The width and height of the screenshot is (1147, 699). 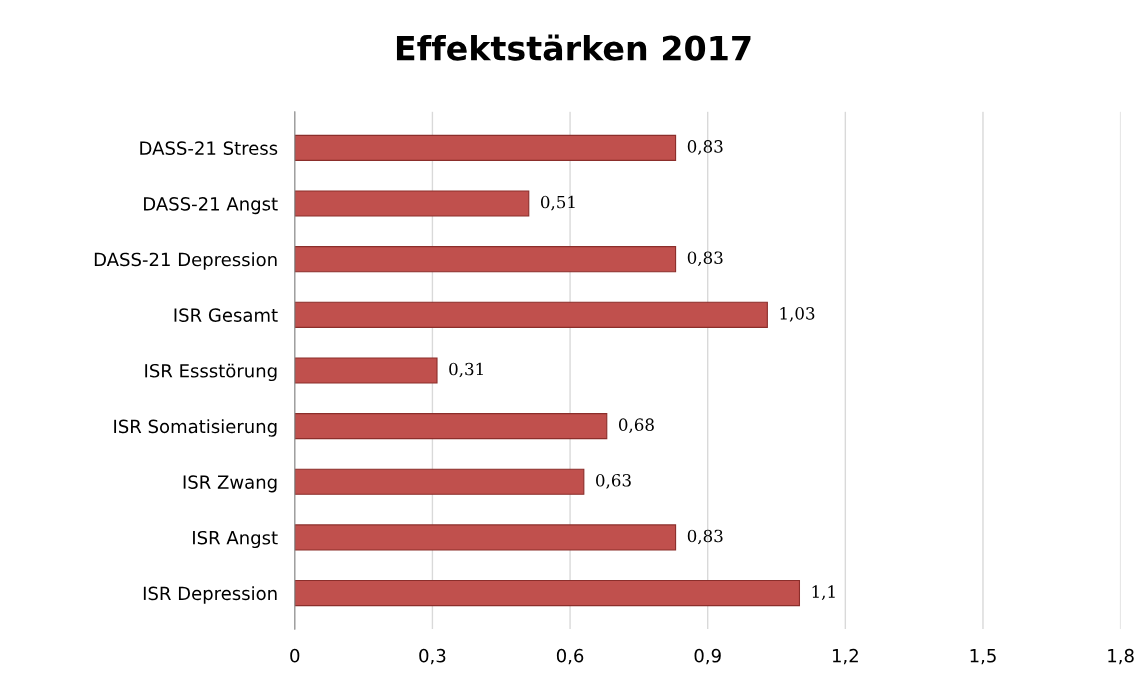 I want to click on y-tick-label: ISR Essstörung, so click(x=211, y=372).